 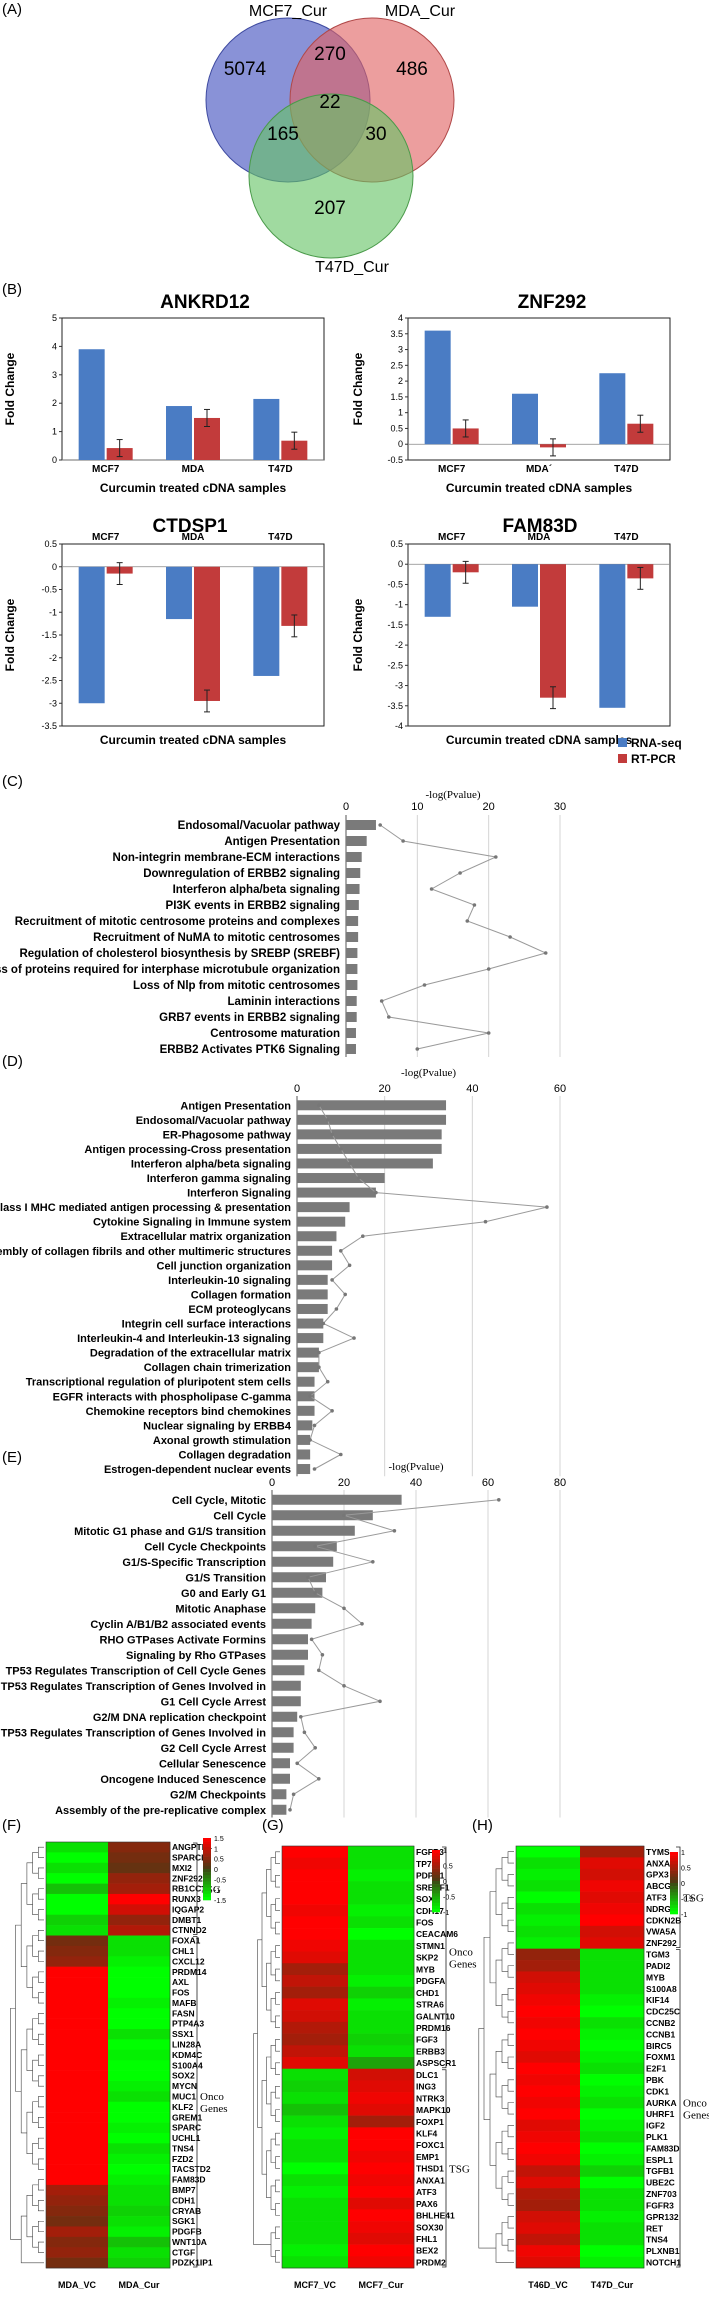 What do you see at coordinates (239, 1310) in the screenshot?
I see `pathway-label: ECM proteoglycans` at bounding box center [239, 1310].